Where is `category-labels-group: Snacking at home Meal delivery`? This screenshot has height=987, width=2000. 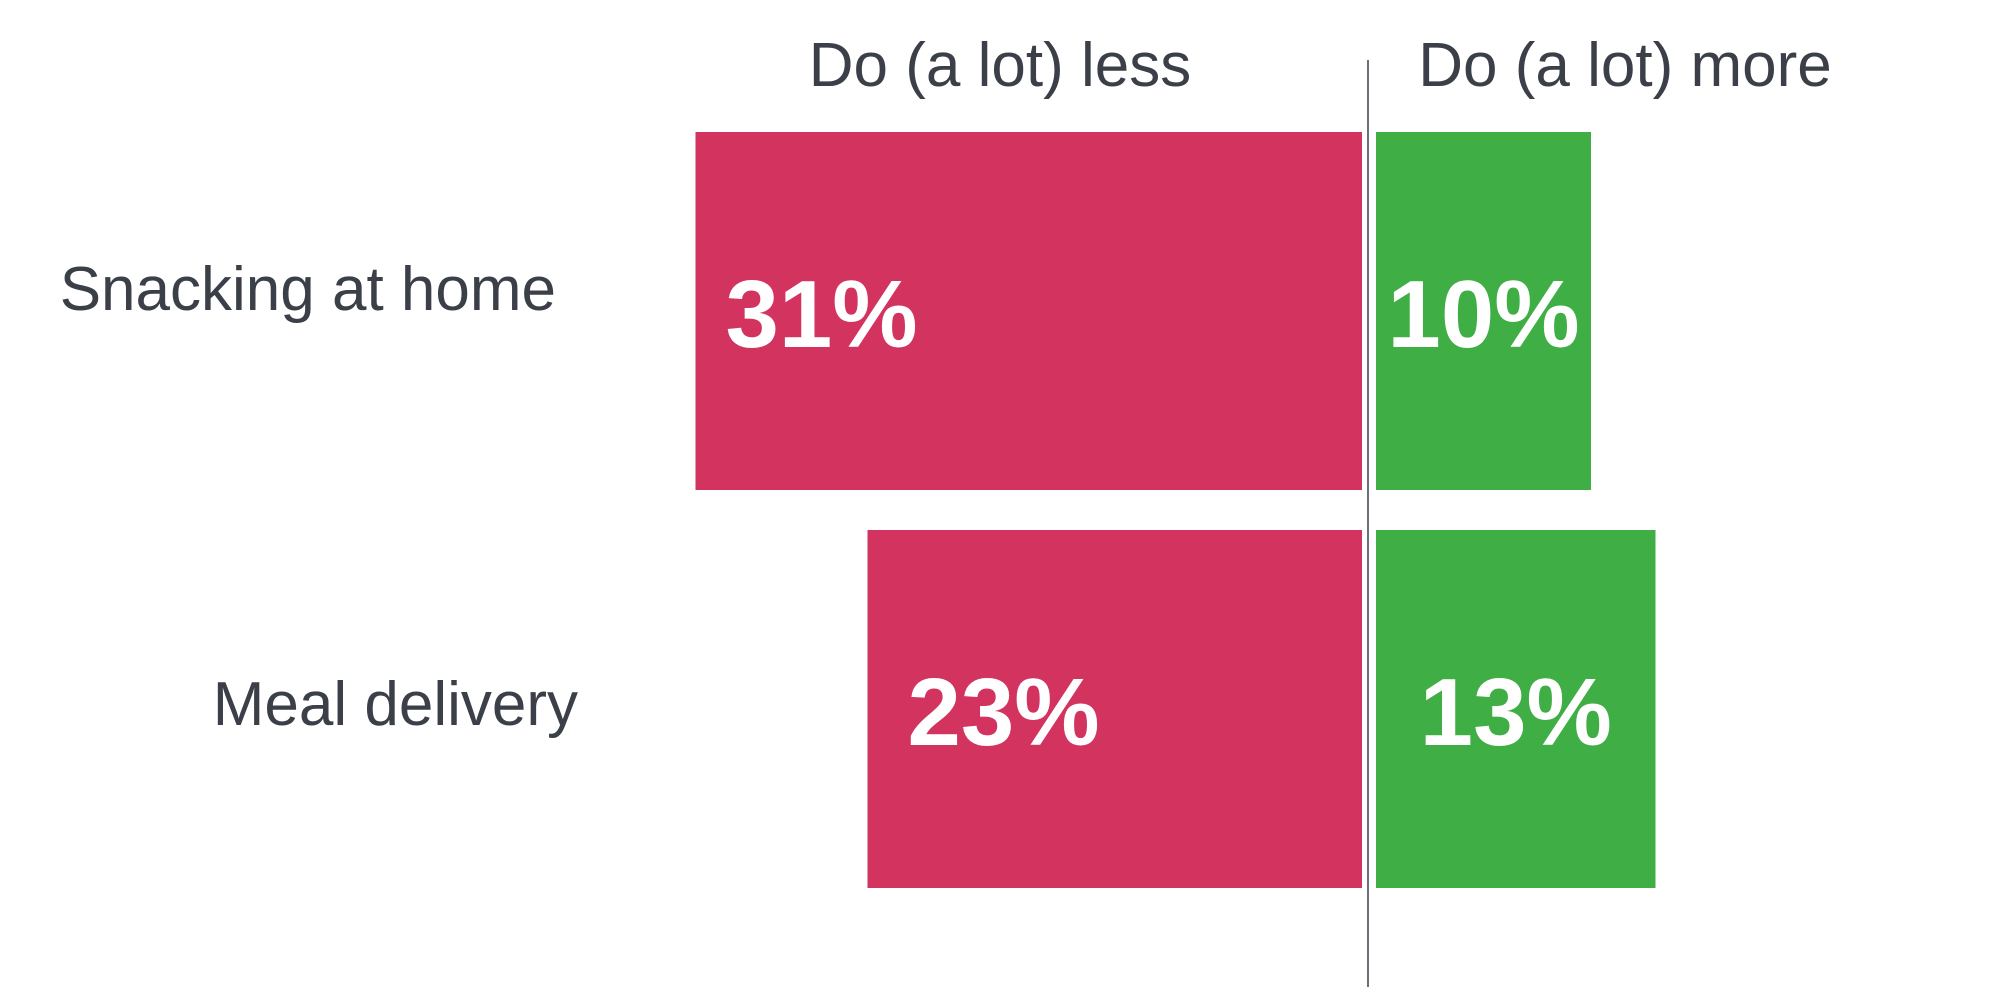 category-labels-group: Snacking at home Meal delivery is located at coordinates (319, 497).